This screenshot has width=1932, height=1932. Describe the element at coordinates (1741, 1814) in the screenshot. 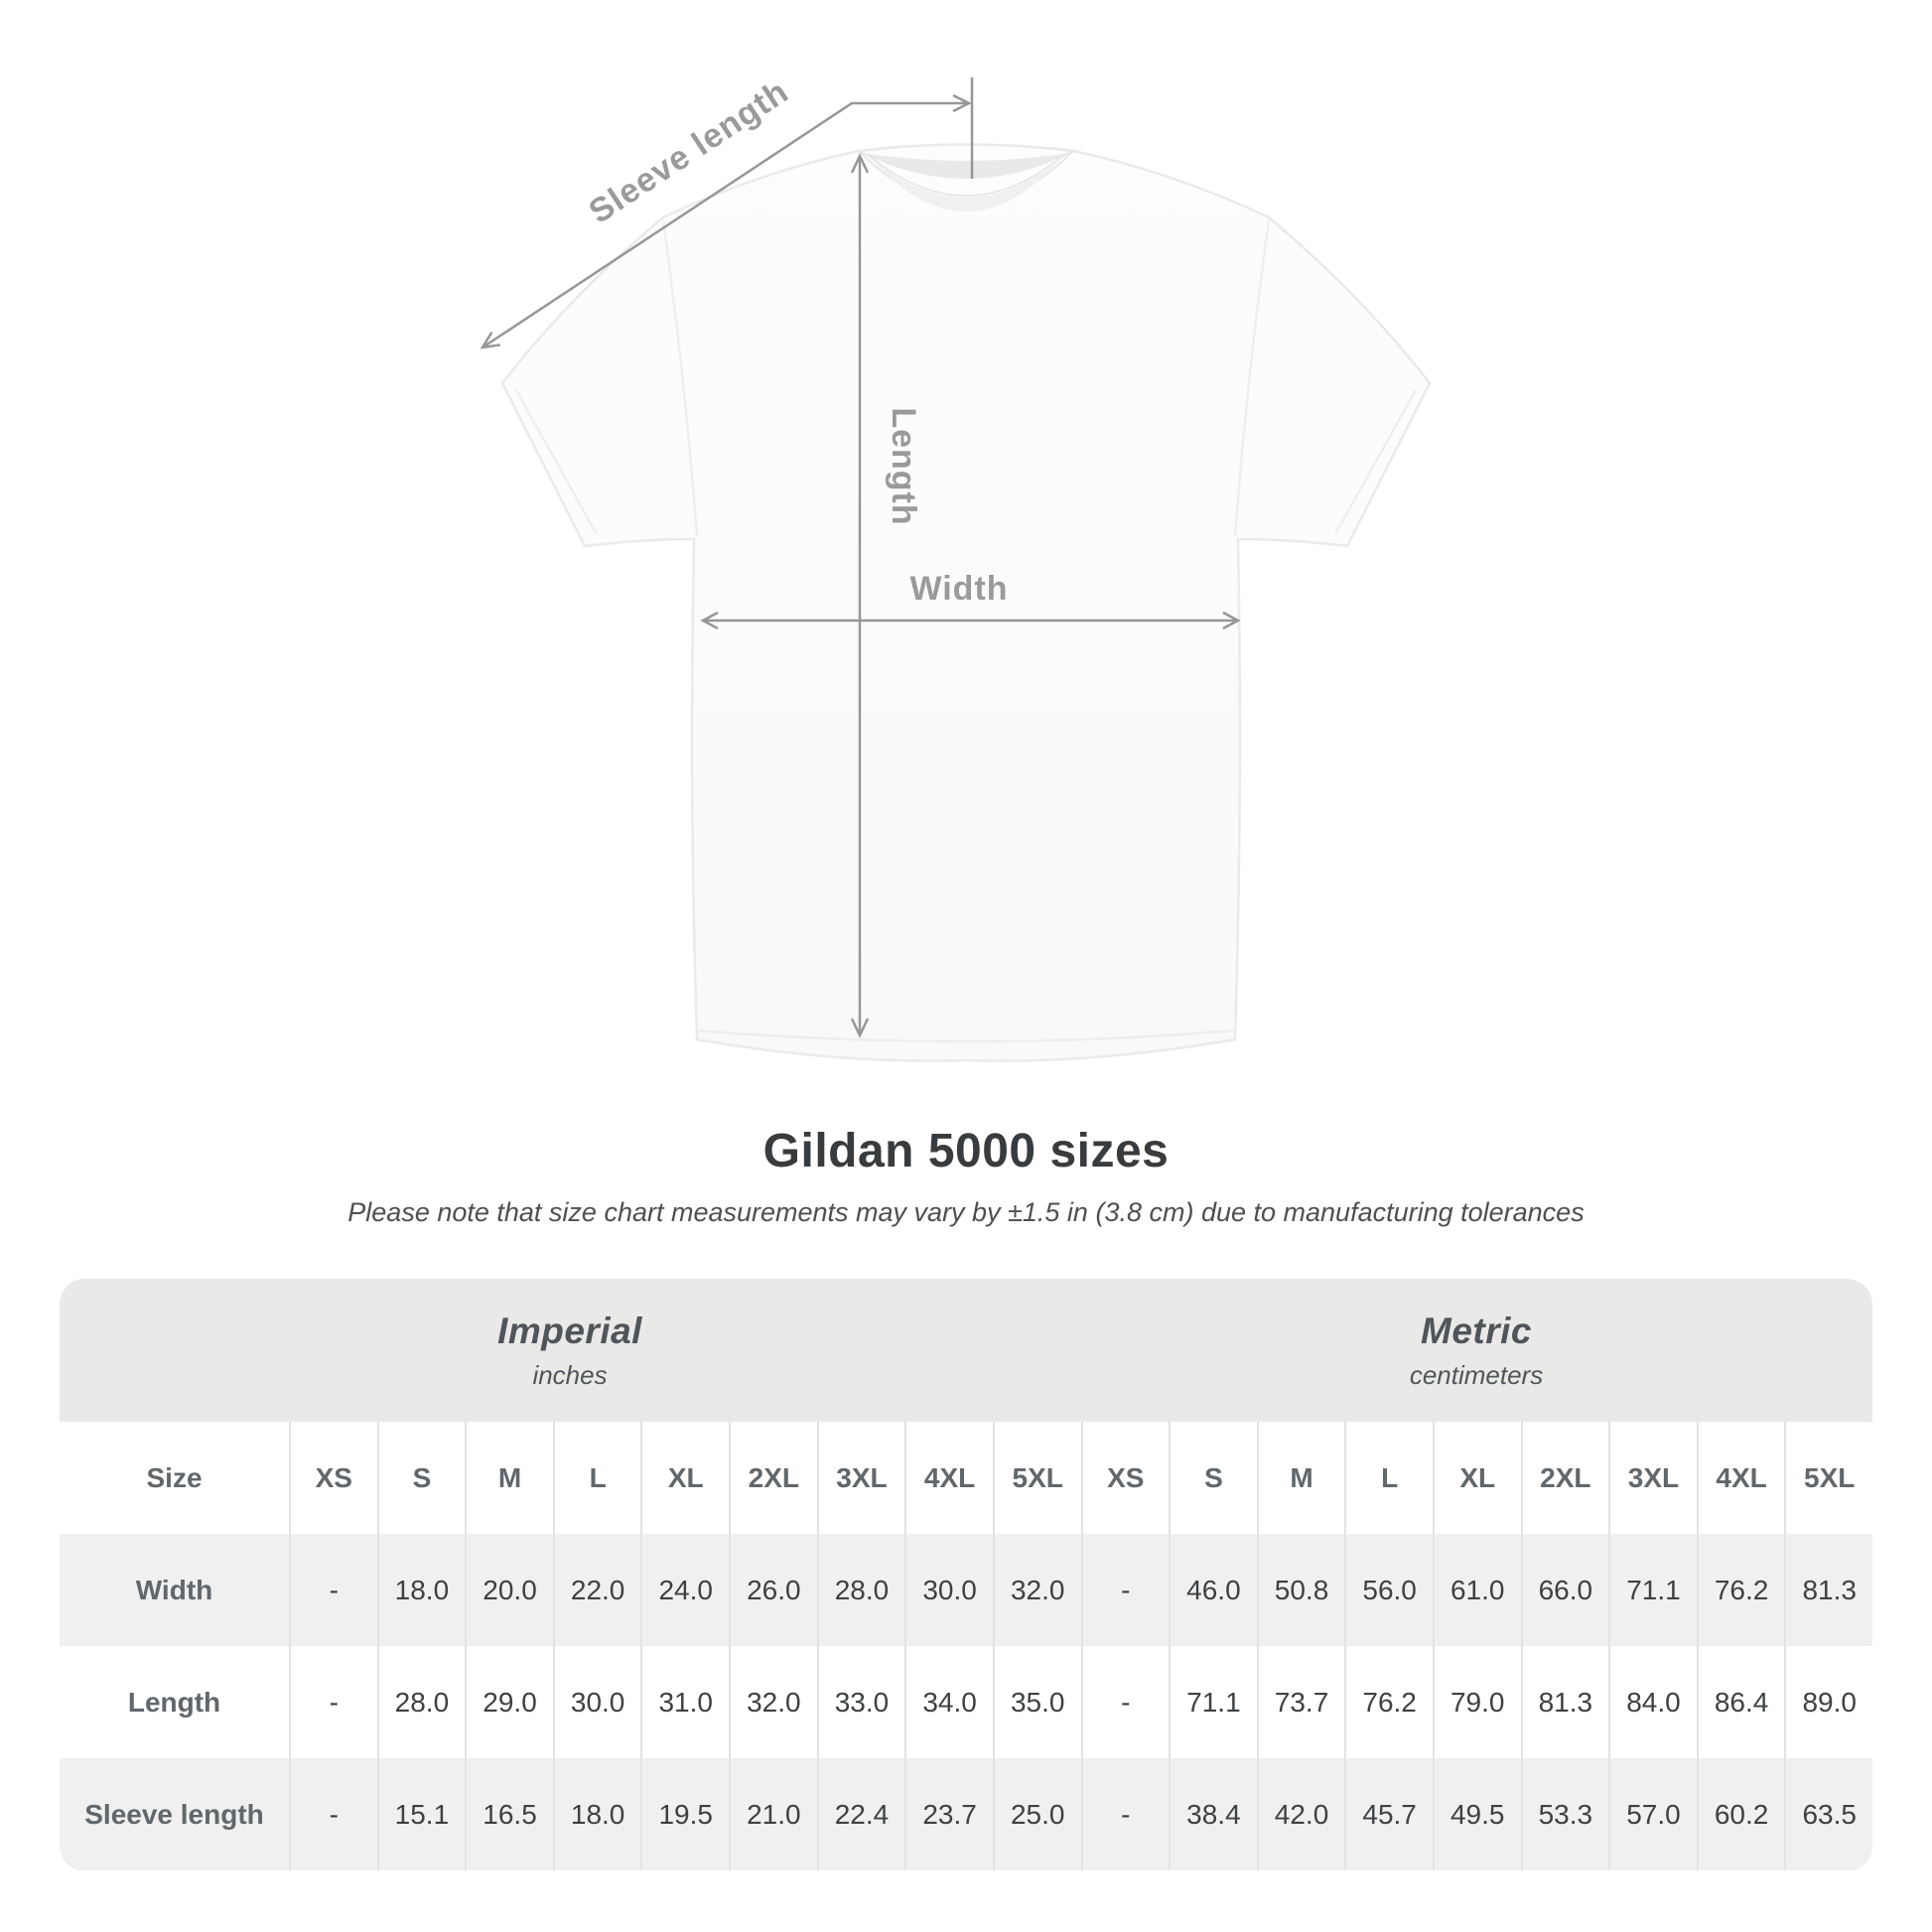

I see `value-cell: 60.2` at that location.